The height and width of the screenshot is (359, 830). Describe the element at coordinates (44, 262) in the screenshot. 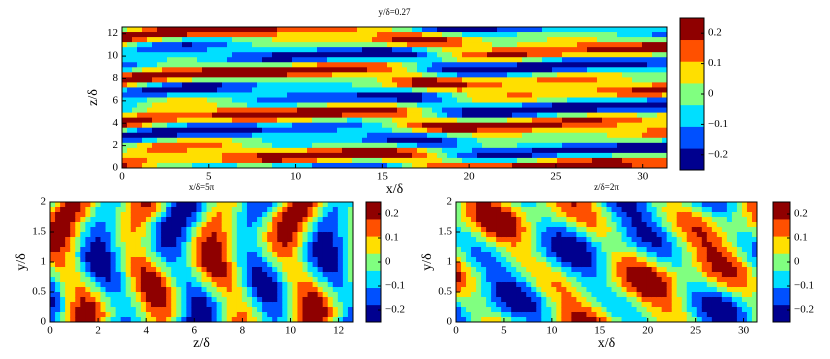

I see `y-tick-label: 1` at that location.